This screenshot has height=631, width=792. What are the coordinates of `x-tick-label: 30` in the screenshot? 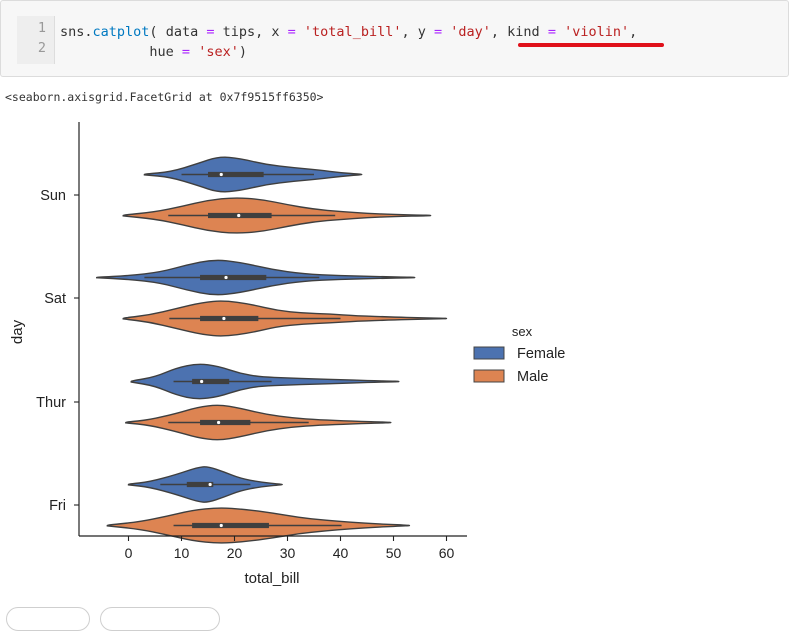 It's located at (288, 553).